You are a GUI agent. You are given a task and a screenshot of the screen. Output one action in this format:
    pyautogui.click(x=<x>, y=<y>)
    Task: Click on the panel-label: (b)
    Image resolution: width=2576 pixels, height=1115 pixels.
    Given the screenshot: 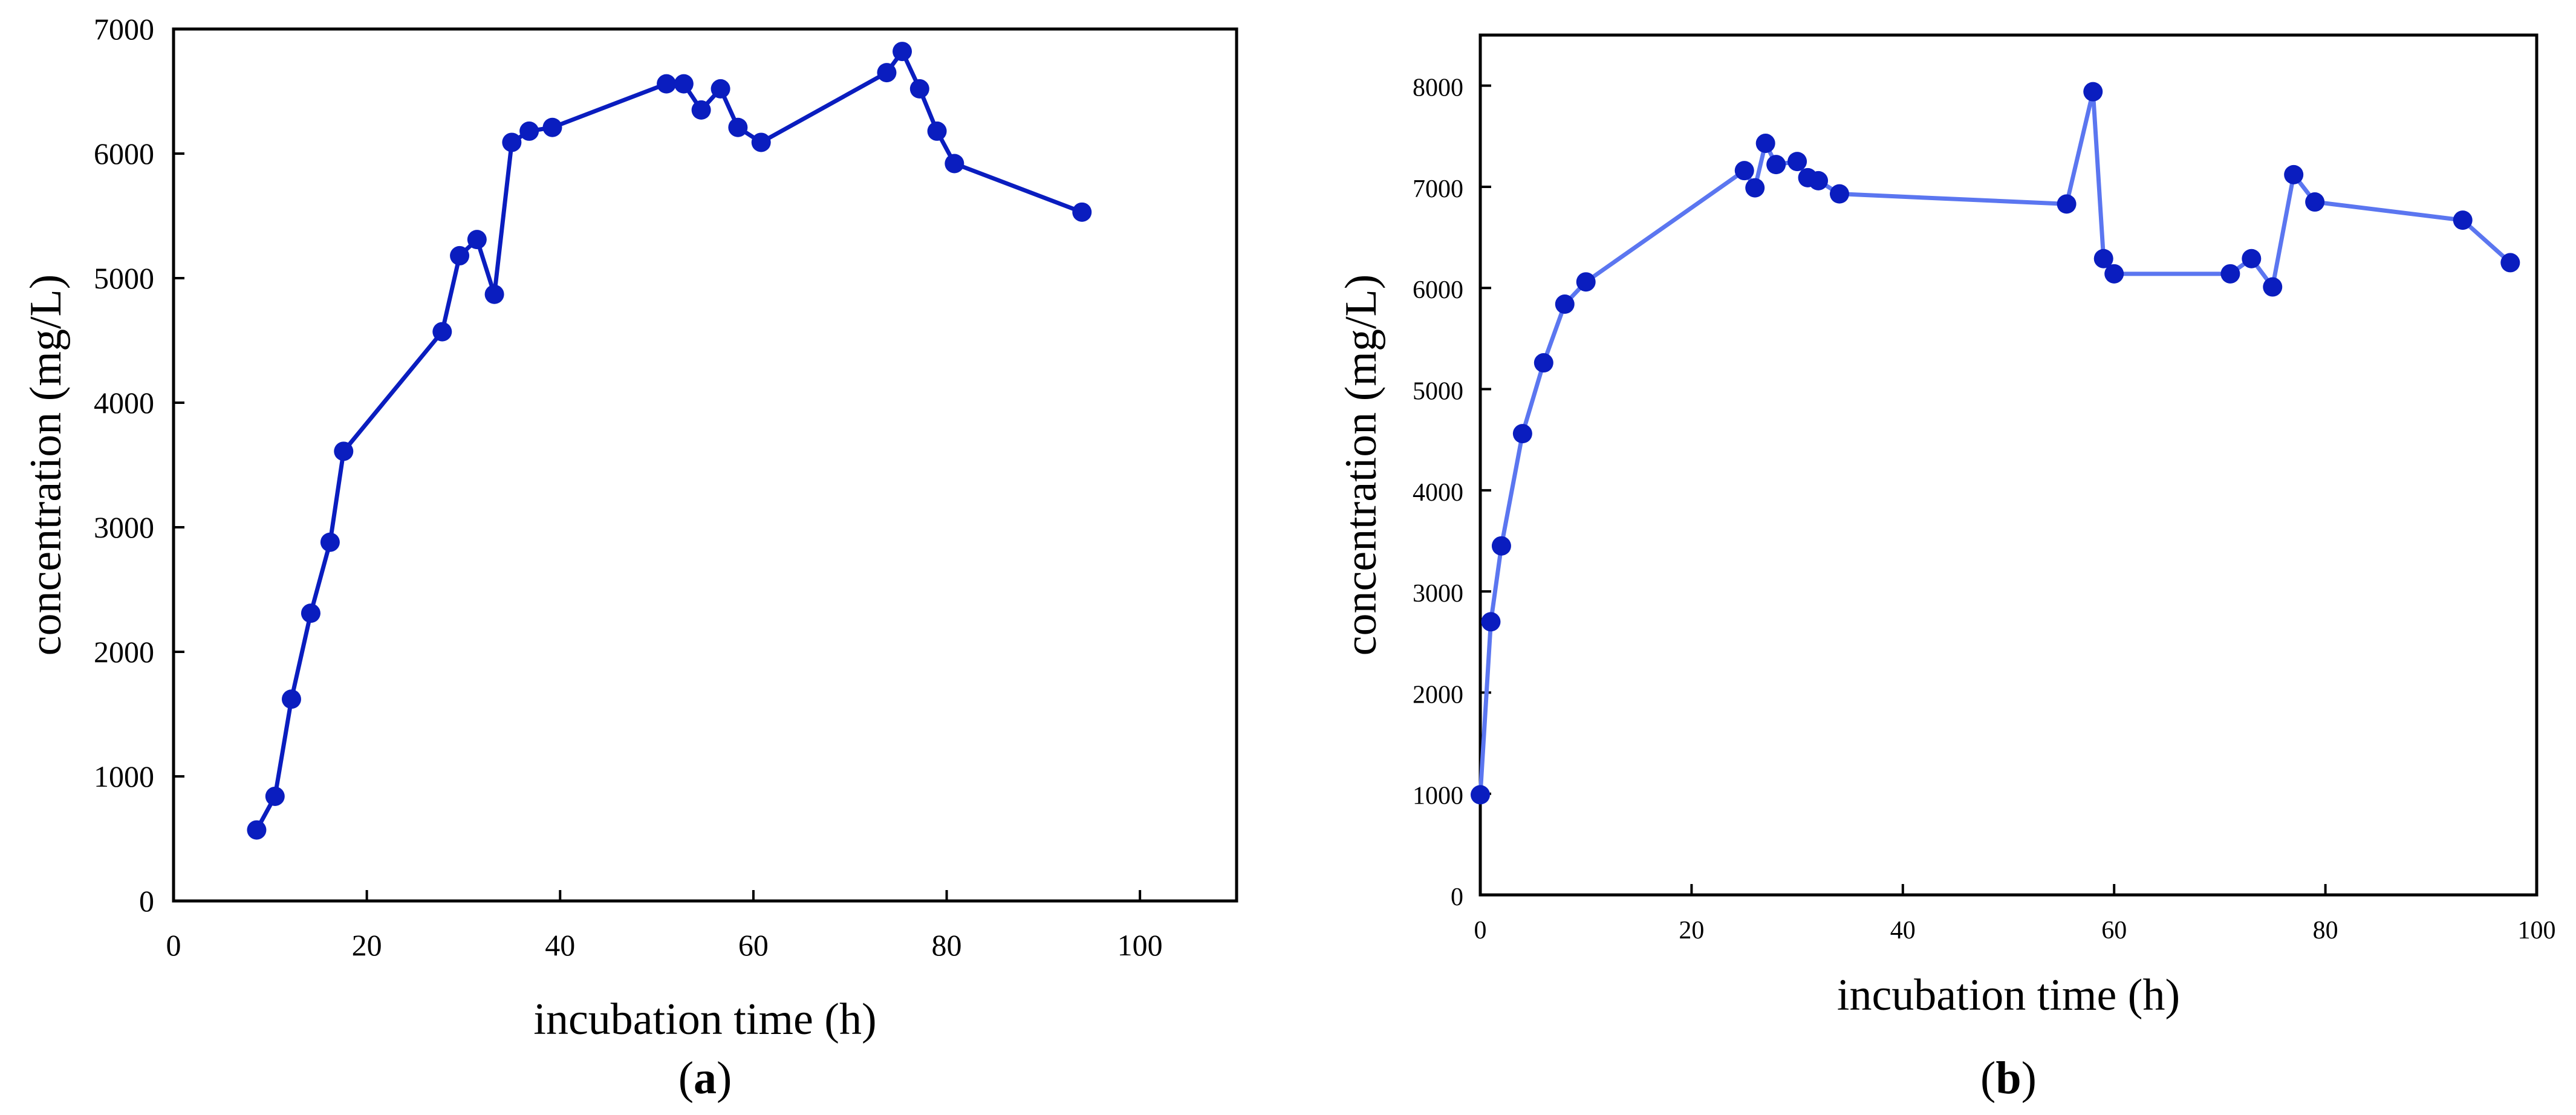 What is the action you would take?
    pyautogui.click(x=2009, y=1078)
    